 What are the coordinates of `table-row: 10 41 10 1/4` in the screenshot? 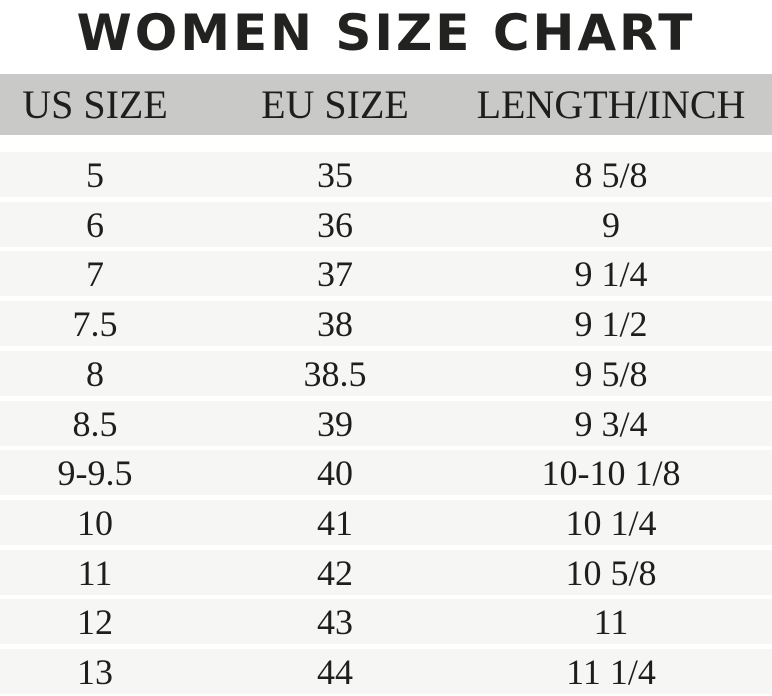 It's located at (386, 522).